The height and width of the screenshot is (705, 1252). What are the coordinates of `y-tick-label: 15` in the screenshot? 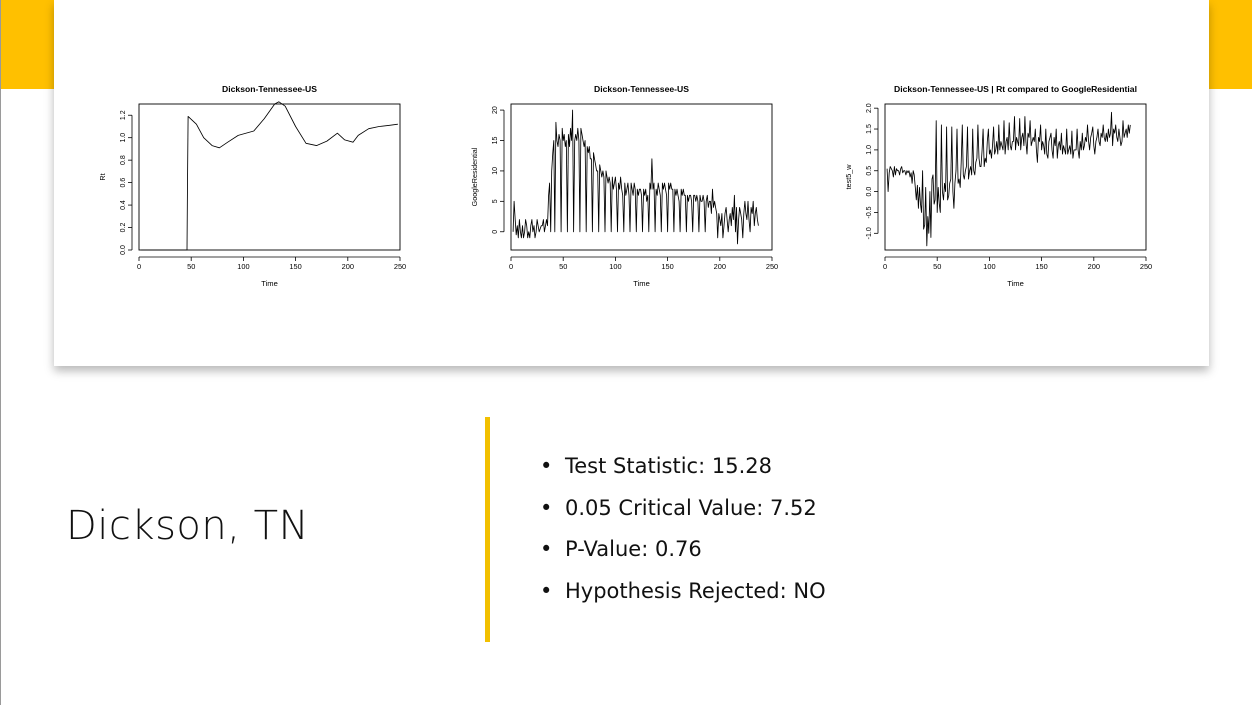 It's located at (495, 141).